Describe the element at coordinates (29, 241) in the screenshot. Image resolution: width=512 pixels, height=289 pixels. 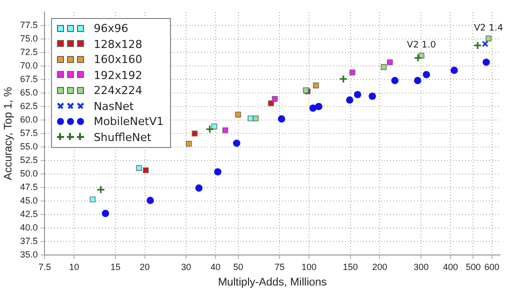
I see `y-tick-label: 37.5` at that location.